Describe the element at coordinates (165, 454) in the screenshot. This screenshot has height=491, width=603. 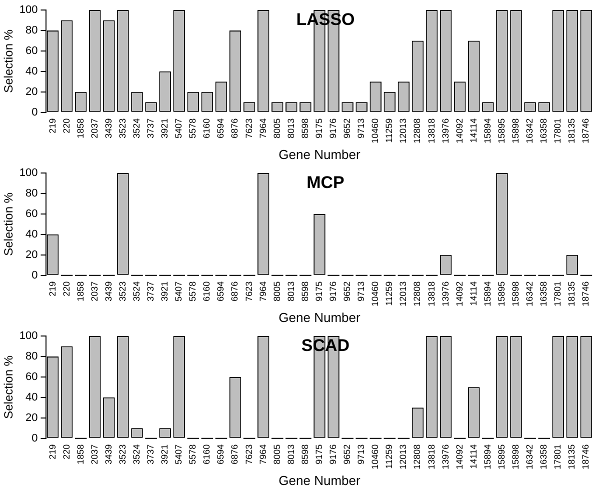
I see `x-tick-label: 3921` at that location.